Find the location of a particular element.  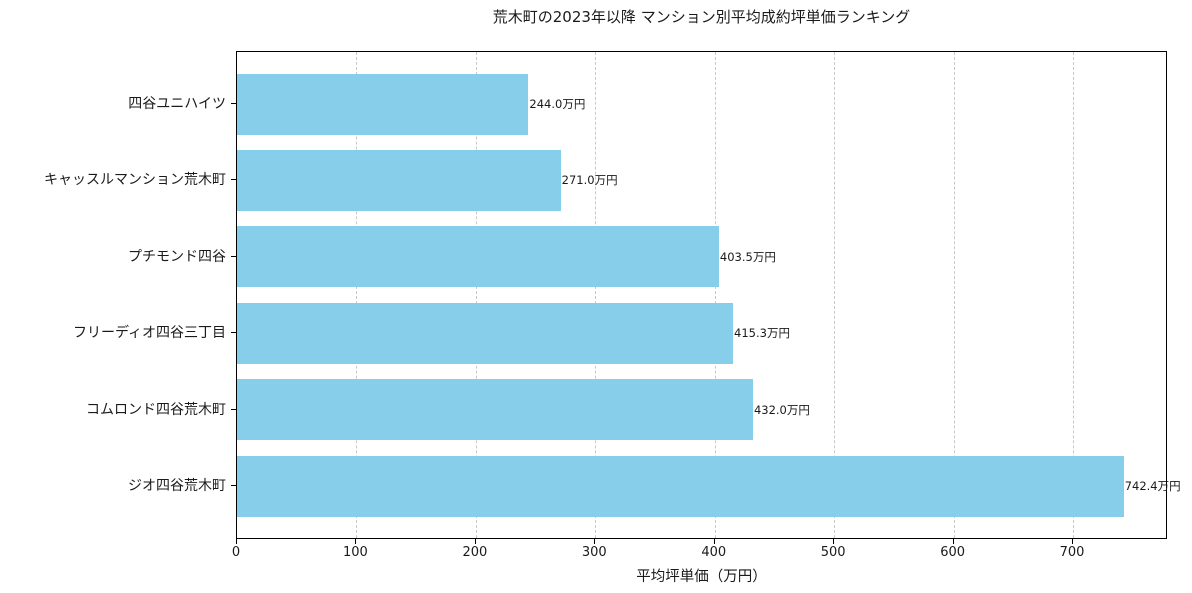

x-tick-label: 700 is located at coordinates (1072, 552).